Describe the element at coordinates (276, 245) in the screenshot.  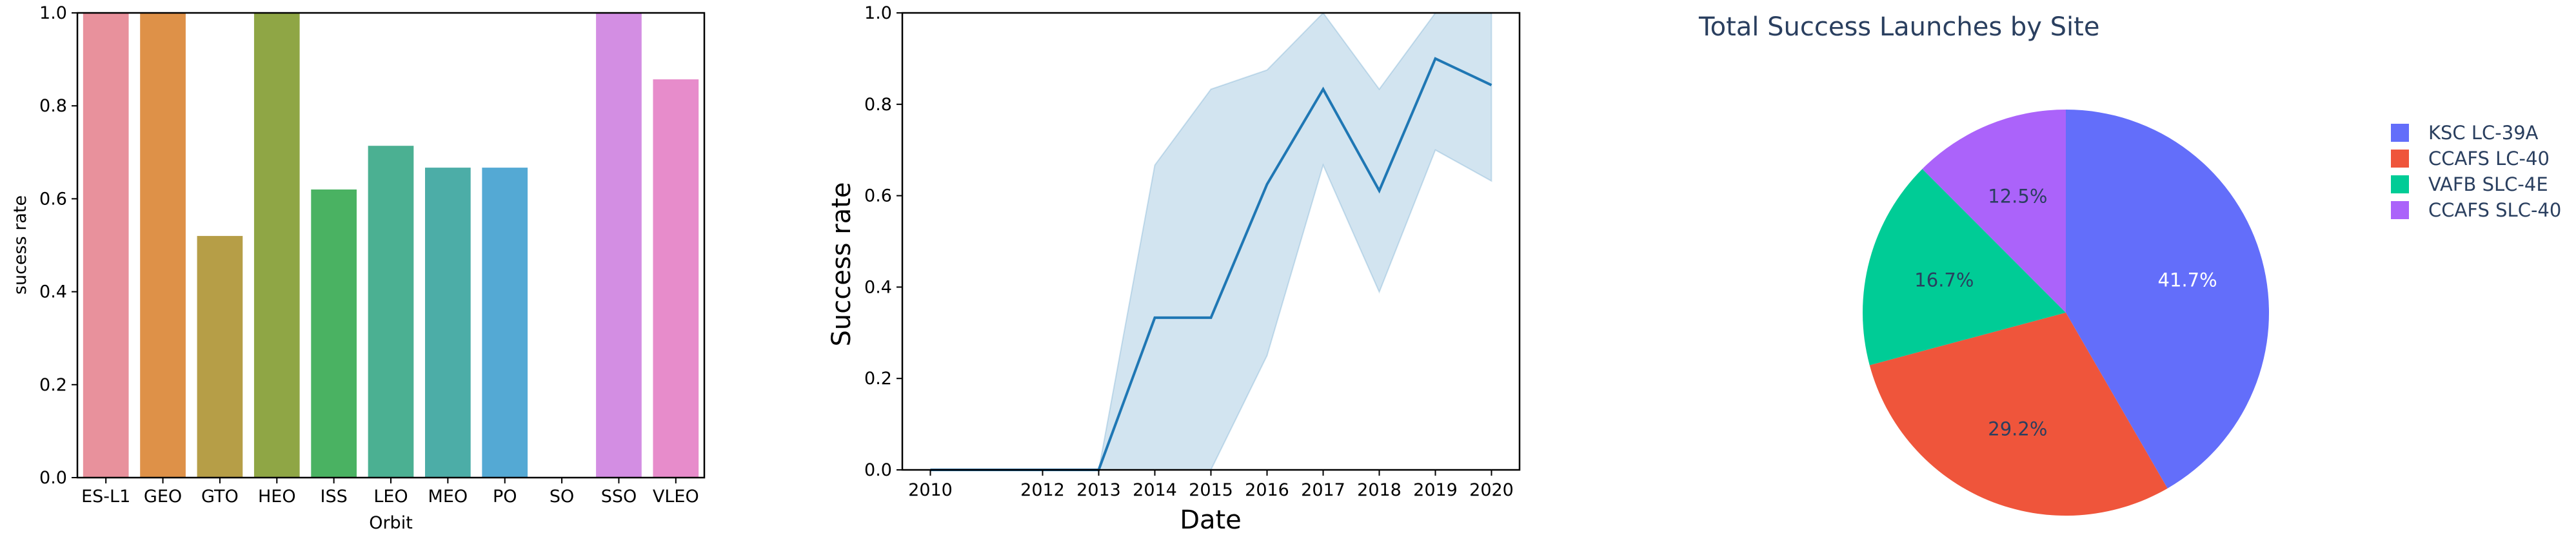
I see `bar-heo` at that location.